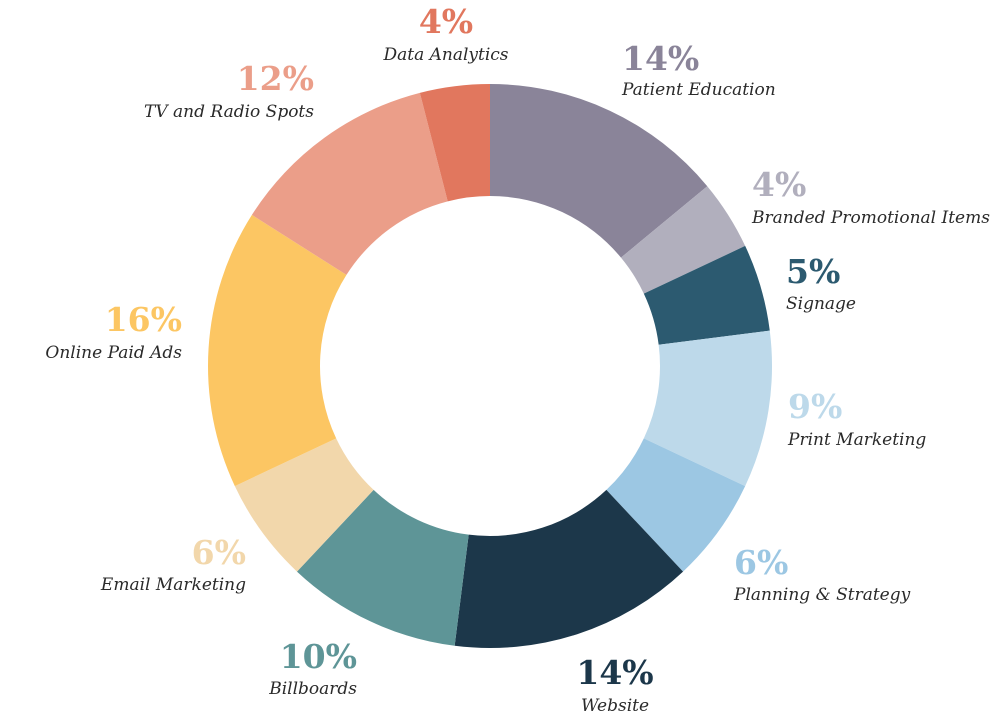 The width and height of the screenshot is (1000, 716). I want to click on category-label-email-marketing: Email Marketing, so click(173, 585).